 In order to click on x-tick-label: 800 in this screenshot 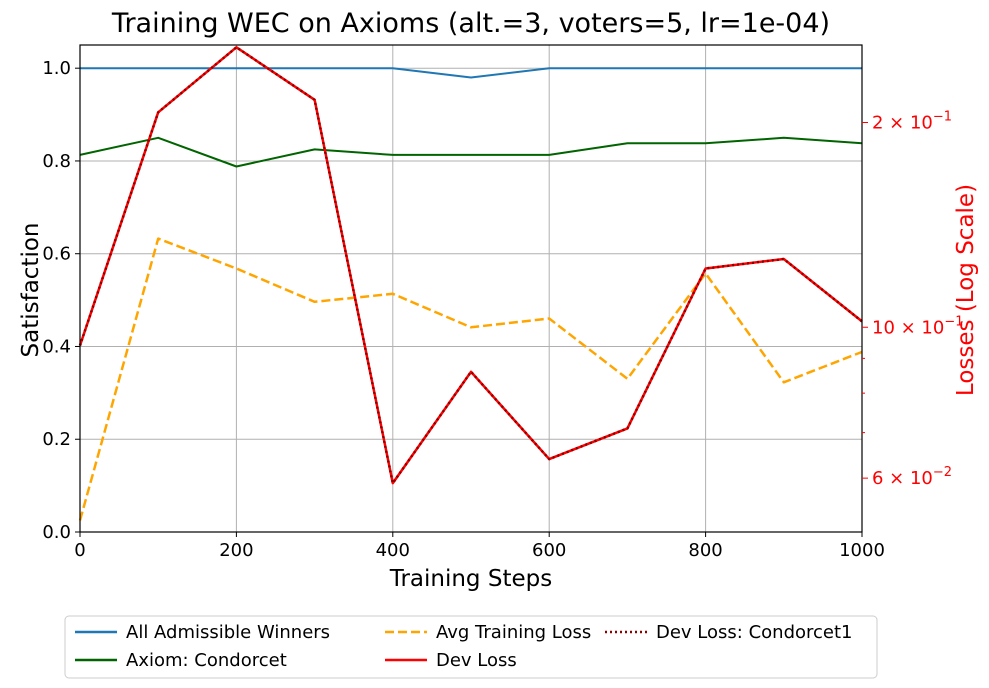, I will do `click(705, 550)`.